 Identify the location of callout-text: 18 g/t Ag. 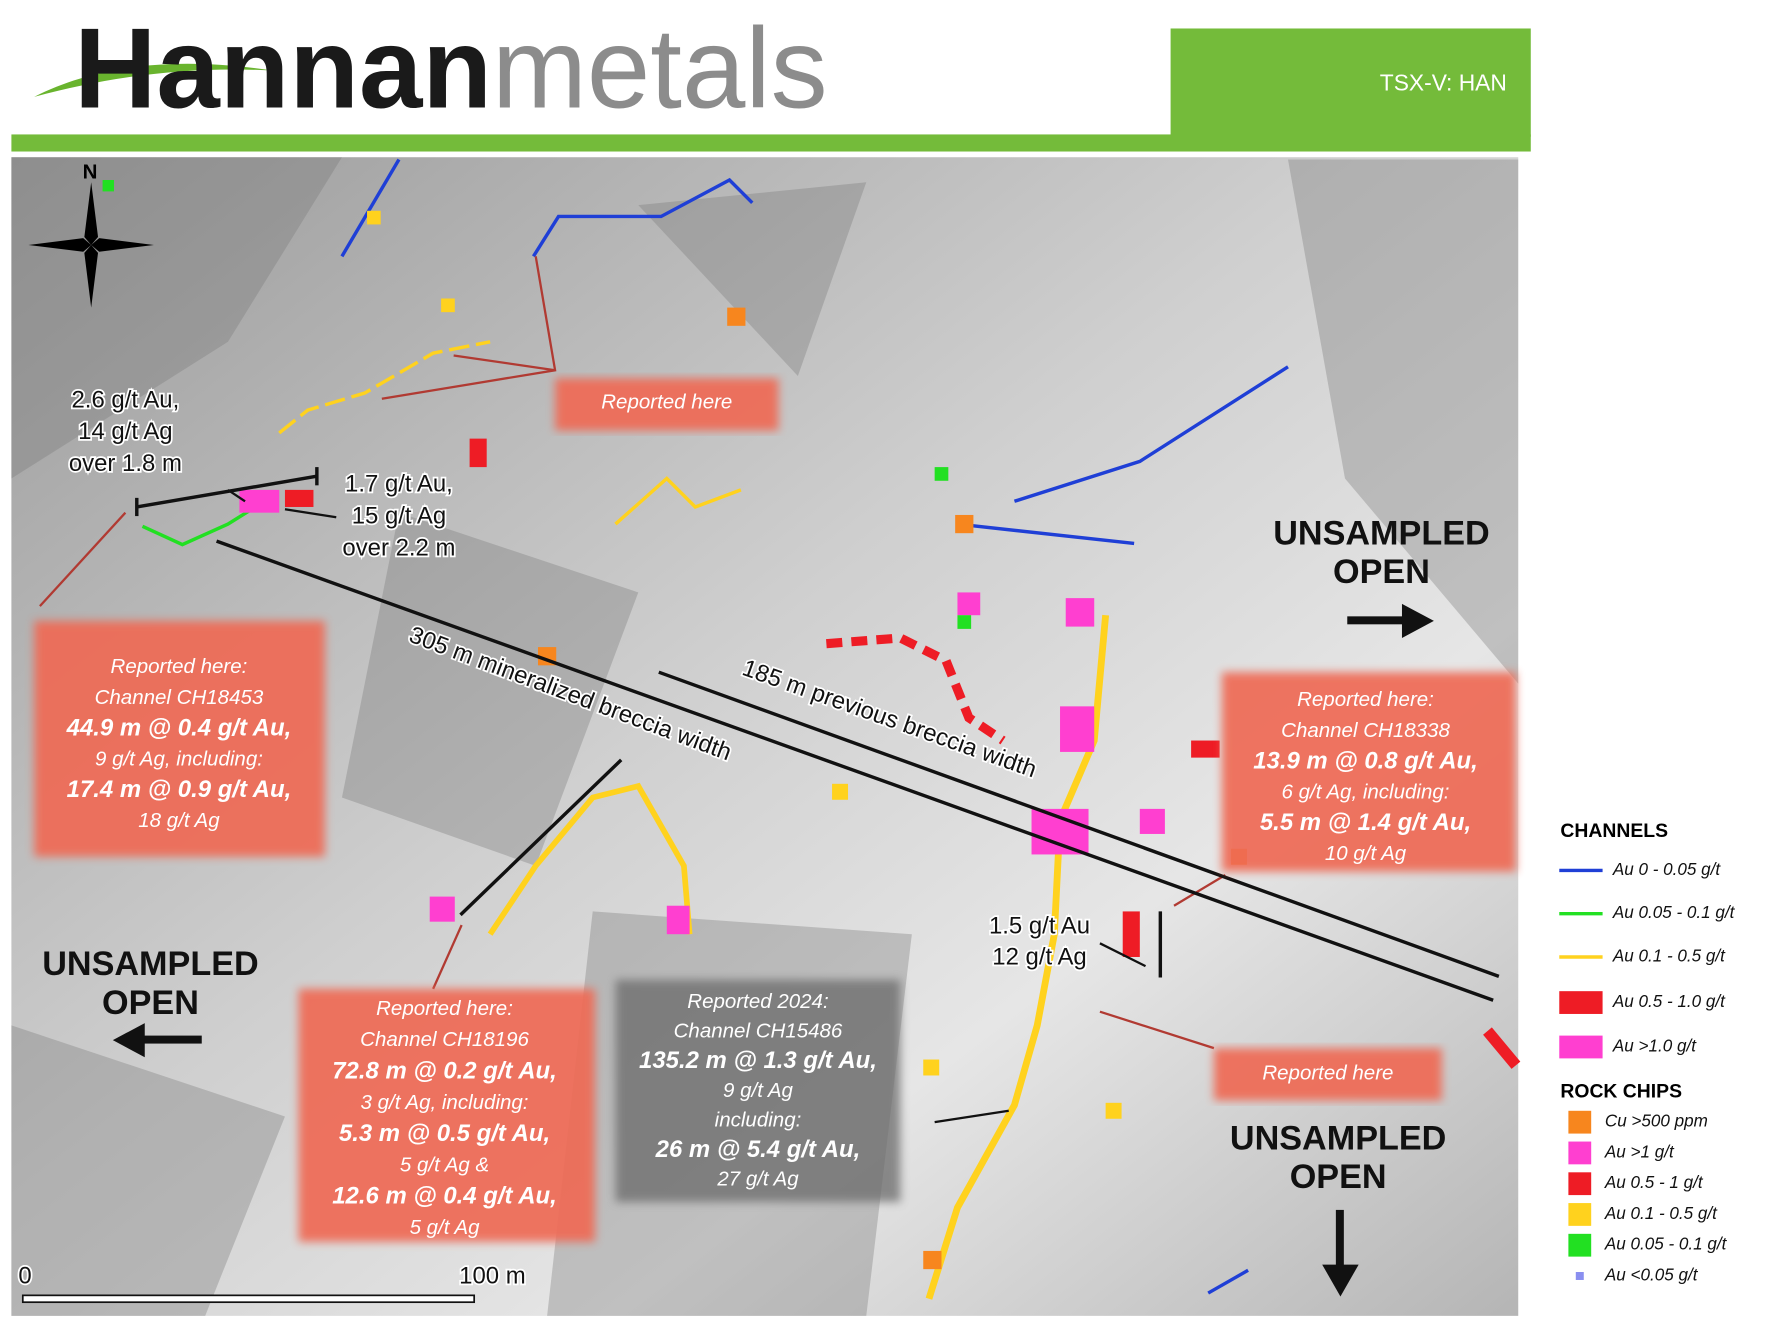
(179, 820).